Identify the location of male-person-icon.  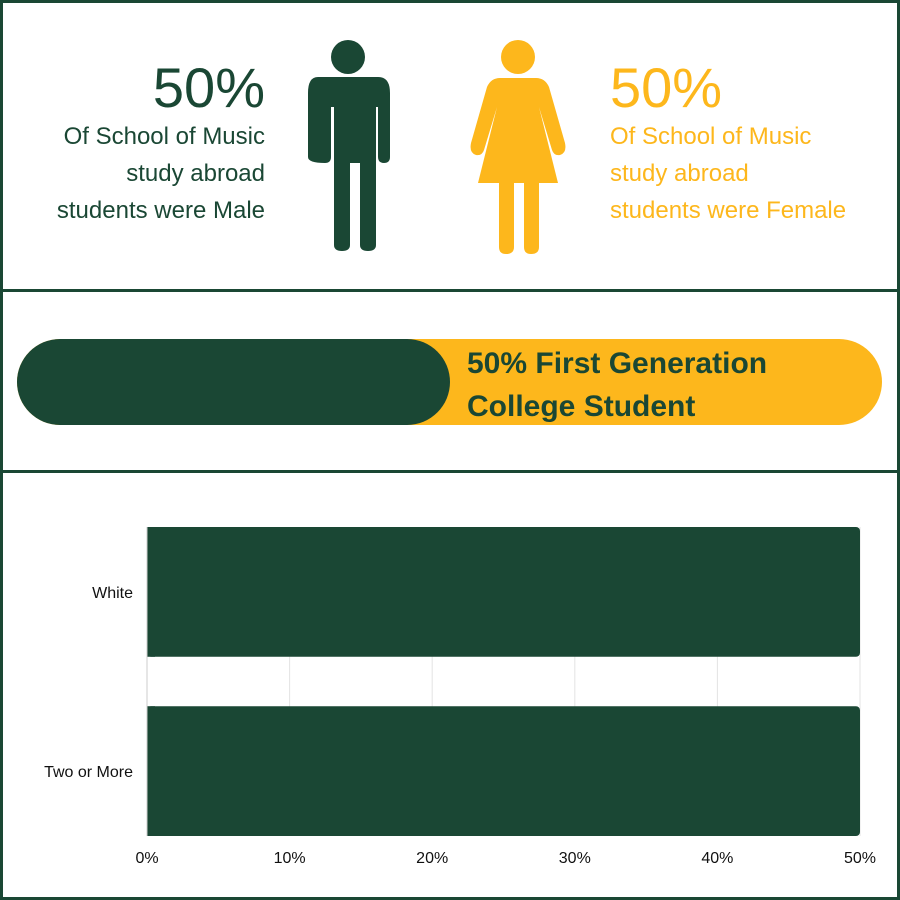
(349, 145).